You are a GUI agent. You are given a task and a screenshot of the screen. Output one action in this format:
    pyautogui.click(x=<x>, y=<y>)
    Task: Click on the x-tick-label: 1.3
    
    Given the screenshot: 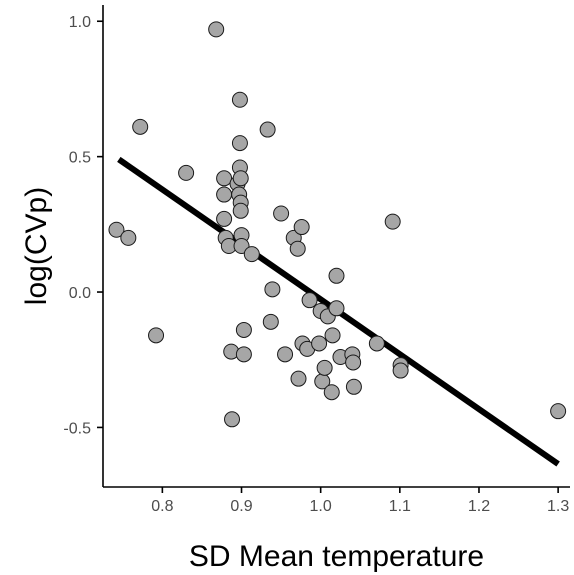 What is the action you would take?
    pyautogui.click(x=558, y=506)
    